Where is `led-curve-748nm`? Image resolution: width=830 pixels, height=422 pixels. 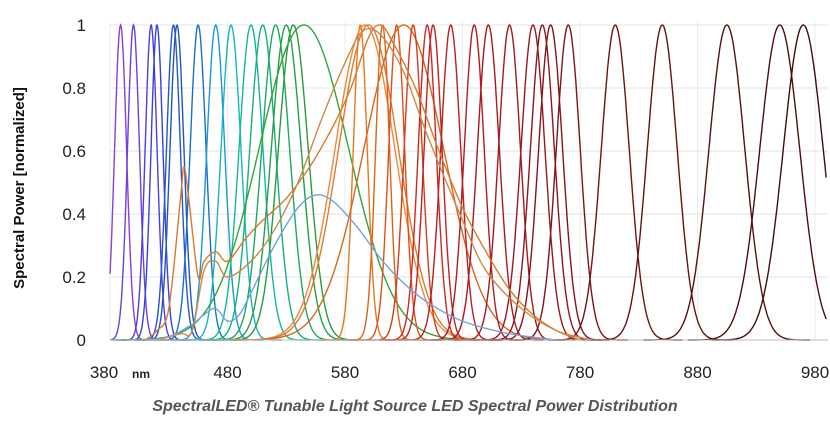 led-curve-748nm is located at coordinates (542, 182).